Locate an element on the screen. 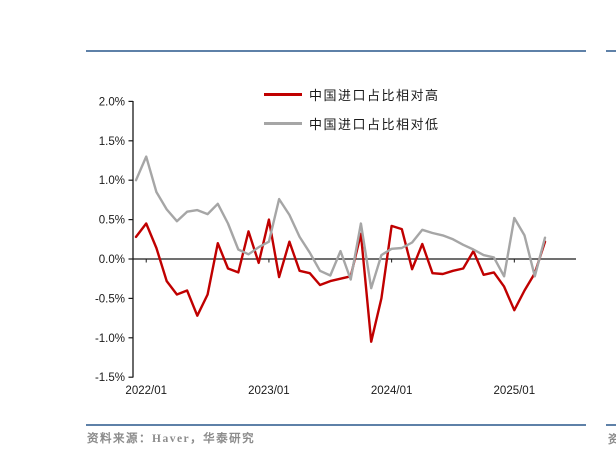  y-tick-label: 1.0% is located at coordinates (112, 181).